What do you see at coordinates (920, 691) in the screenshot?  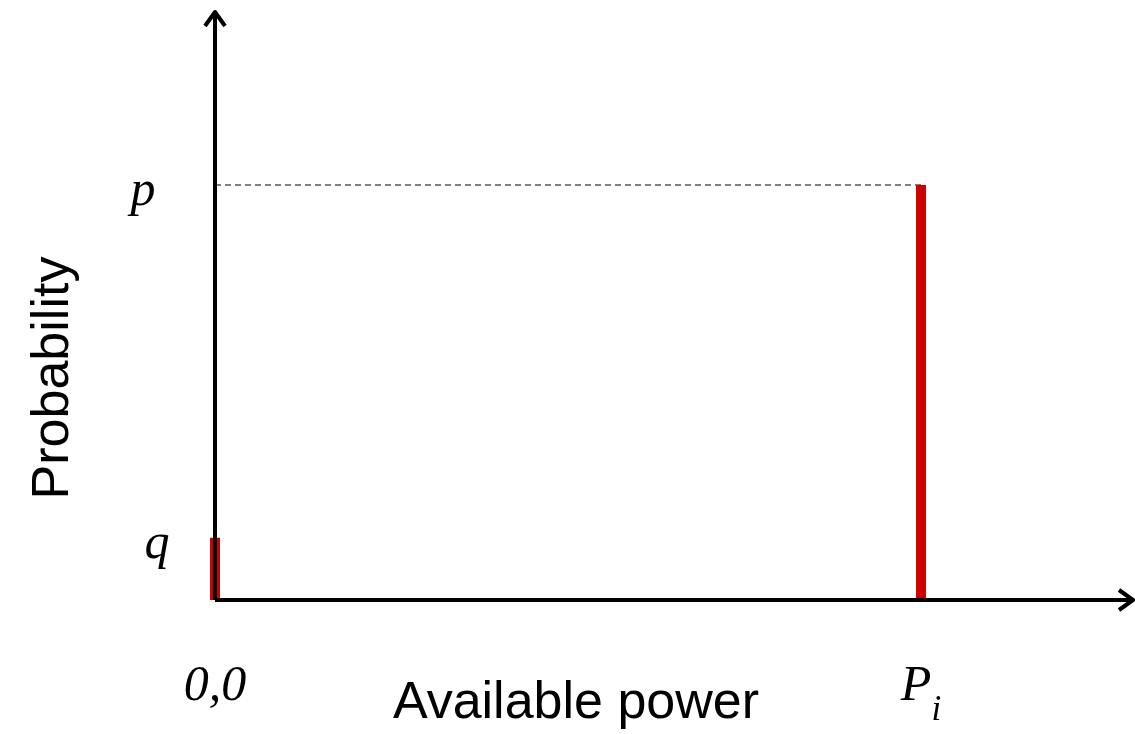 I see `x-tick-label: P$_{i}$` at bounding box center [920, 691].